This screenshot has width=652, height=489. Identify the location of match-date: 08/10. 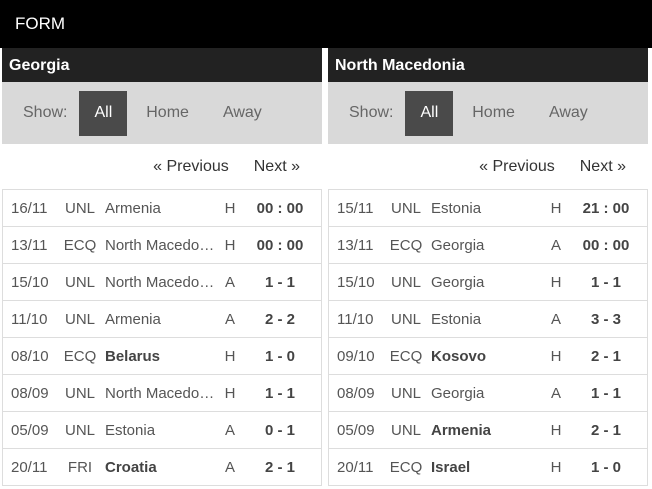
(30, 356).